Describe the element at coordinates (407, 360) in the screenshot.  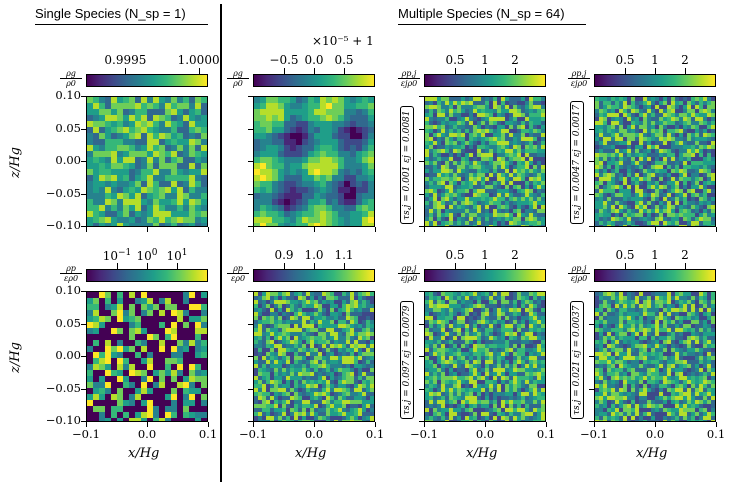
I see `species-parameter-annotation: τs,j = 0.097 εj = 0.0079` at that location.